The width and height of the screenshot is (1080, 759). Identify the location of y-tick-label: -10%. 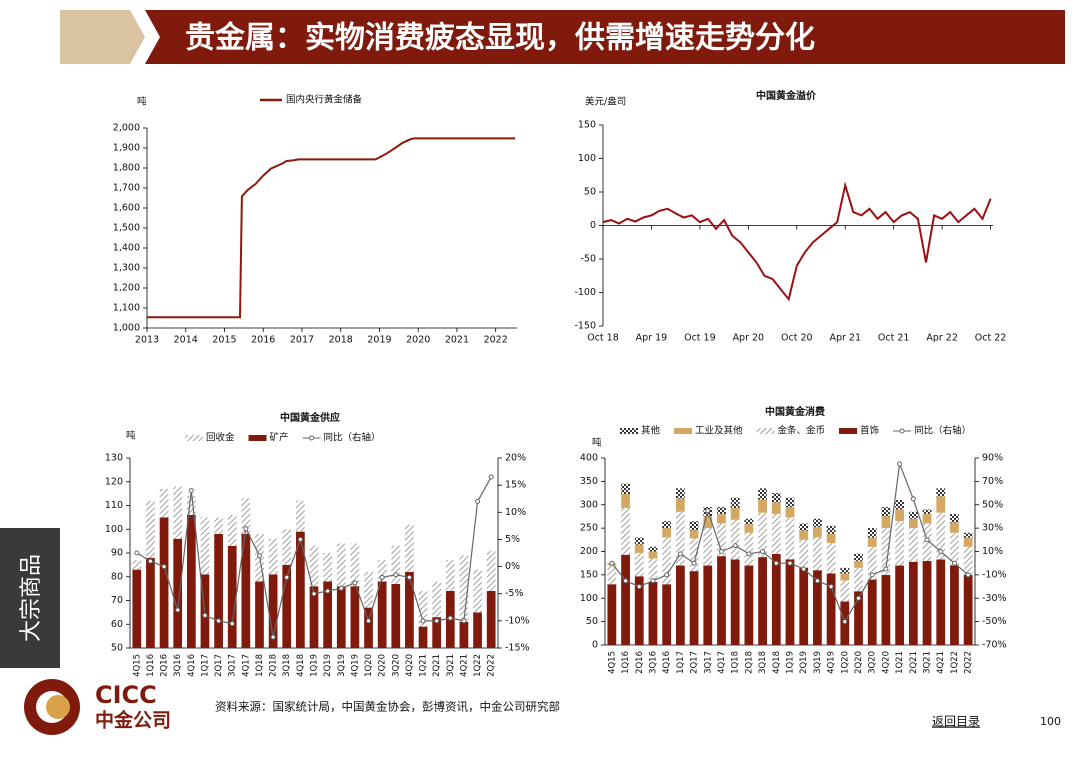
(517, 620).